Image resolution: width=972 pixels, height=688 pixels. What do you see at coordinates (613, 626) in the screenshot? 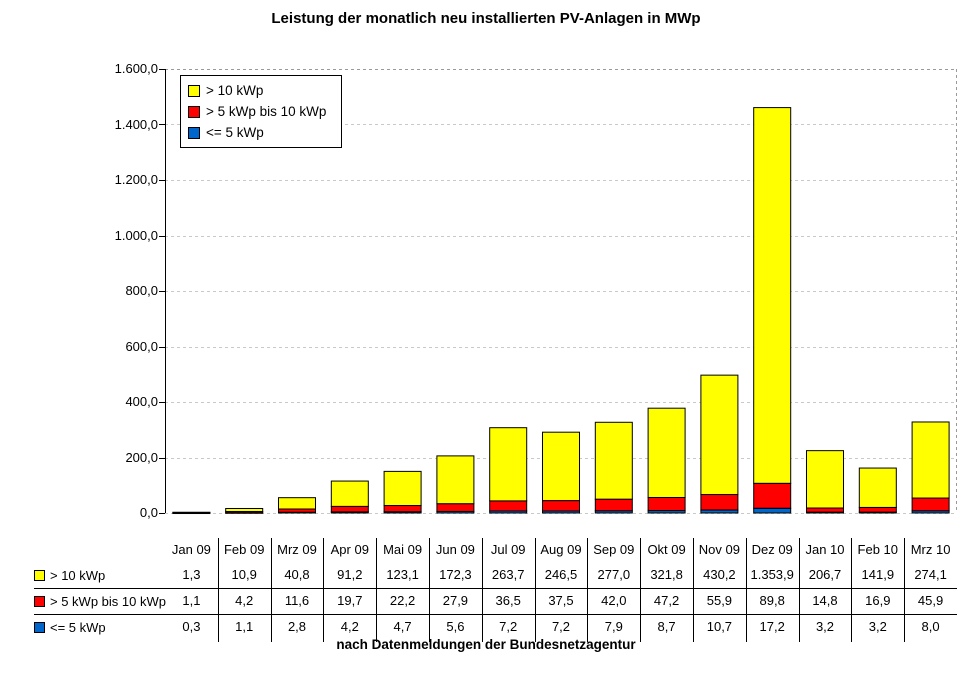
I see `table-value-cell: 7,9` at bounding box center [613, 626].